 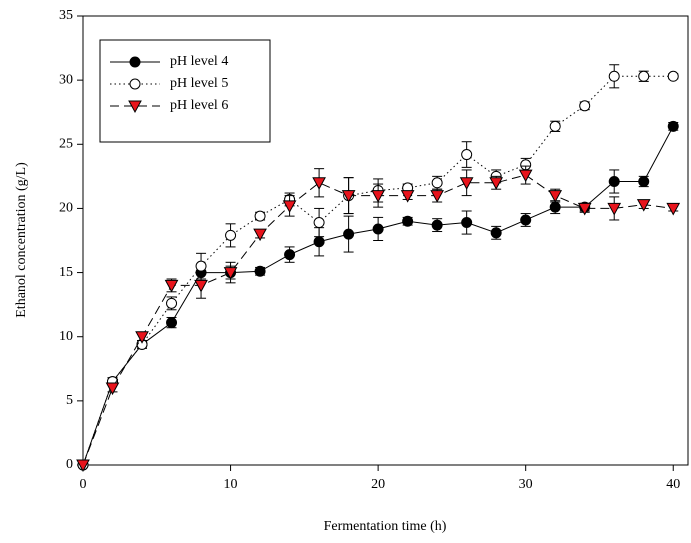 I want to click on y-axis-label: Ethanol concentration (g/L), so click(x=21, y=240).